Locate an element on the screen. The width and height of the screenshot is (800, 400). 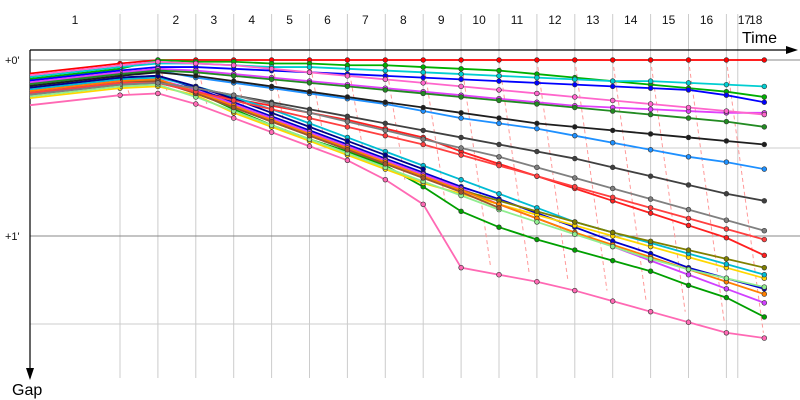
x-tick-label: 13 is located at coordinates (593, 20).